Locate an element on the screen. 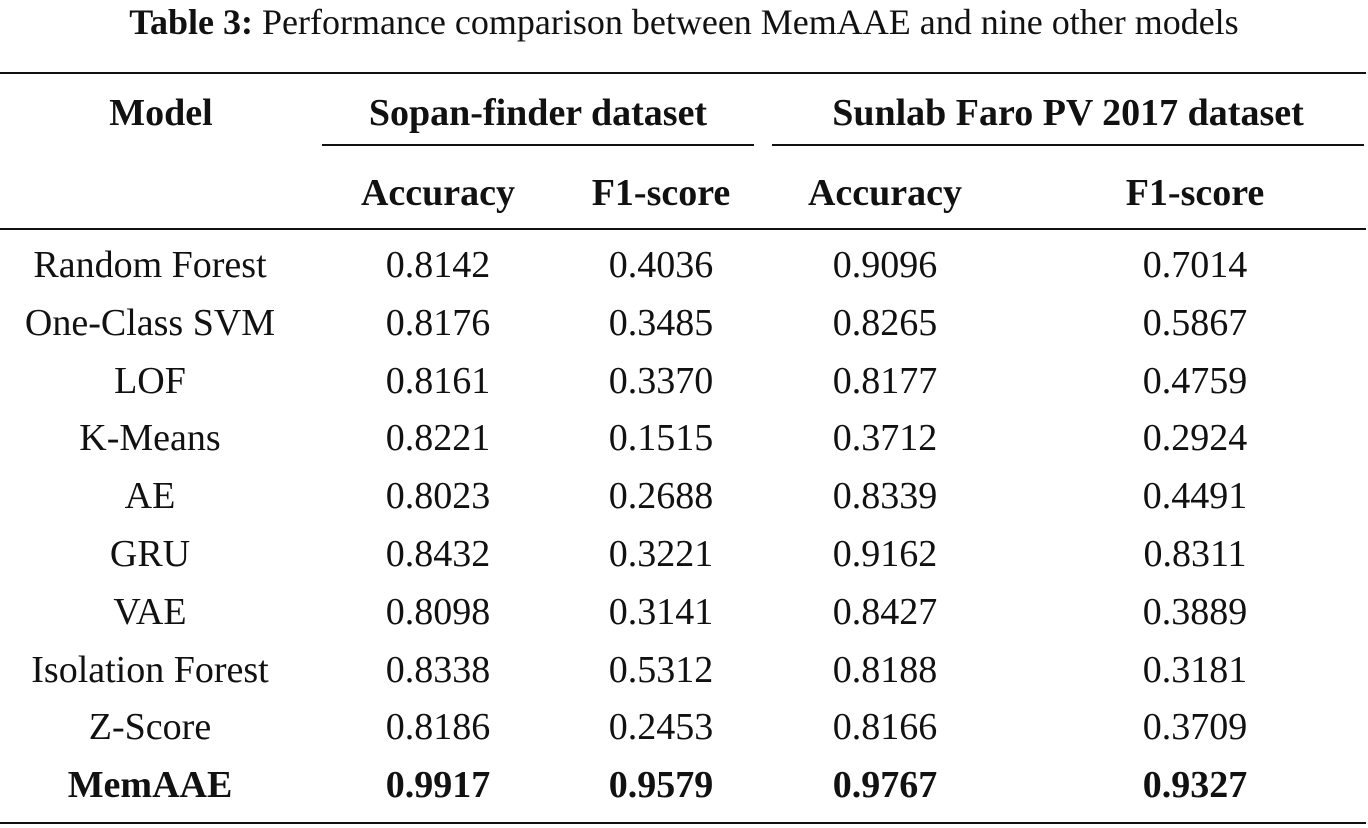 The height and width of the screenshot is (828, 1368). group-rule-sunlab is located at coordinates (1068, 145).